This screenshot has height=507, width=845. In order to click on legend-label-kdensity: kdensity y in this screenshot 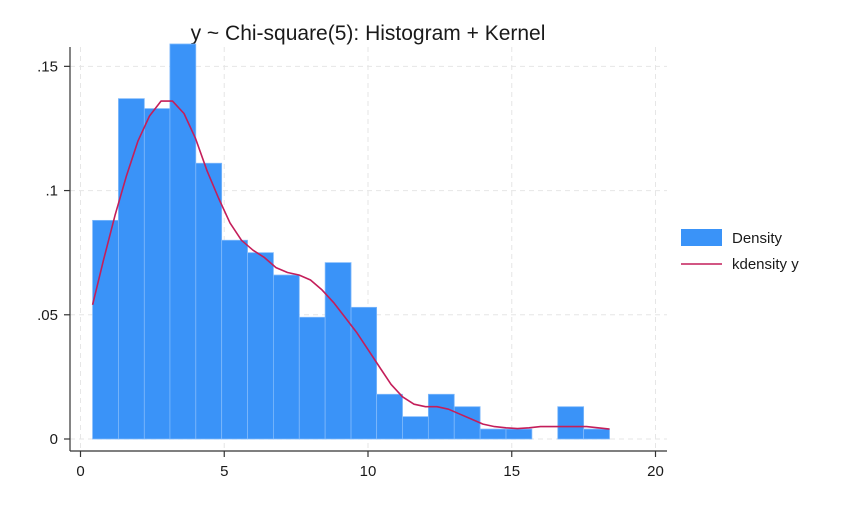, I will do `click(765, 264)`.